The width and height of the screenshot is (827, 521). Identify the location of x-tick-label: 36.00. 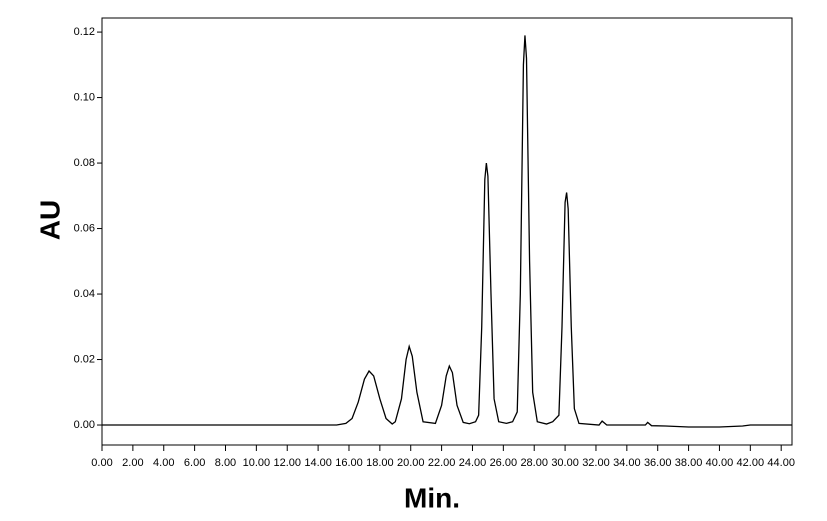
(658, 463).